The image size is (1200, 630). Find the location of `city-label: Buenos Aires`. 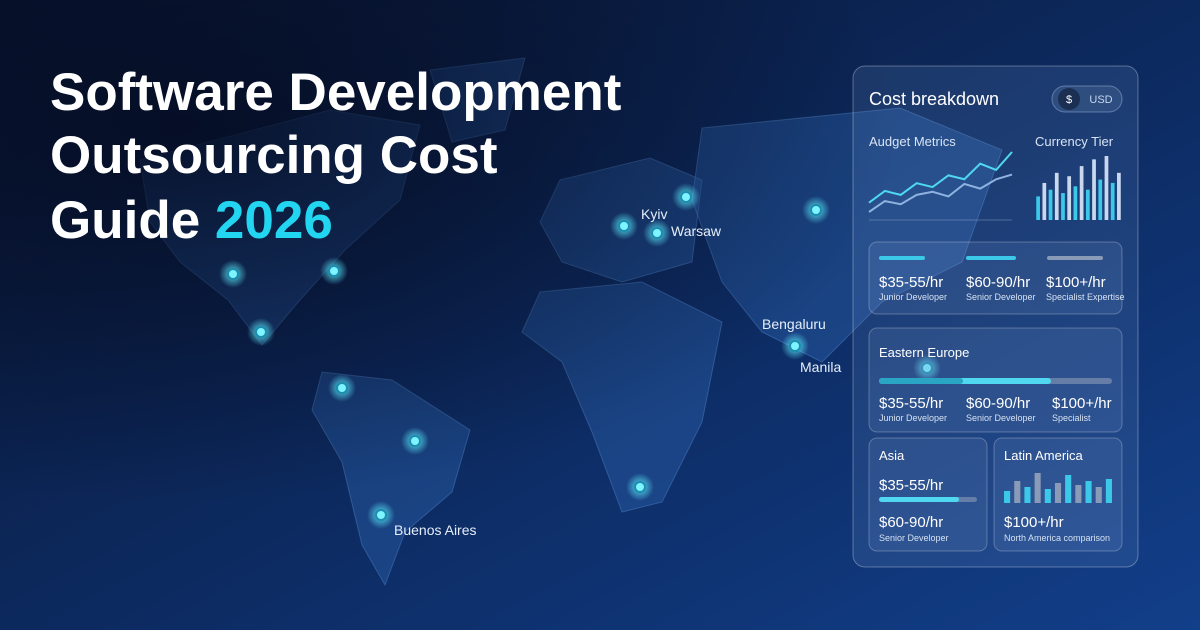

city-label: Buenos Aires is located at coordinates (435, 530).